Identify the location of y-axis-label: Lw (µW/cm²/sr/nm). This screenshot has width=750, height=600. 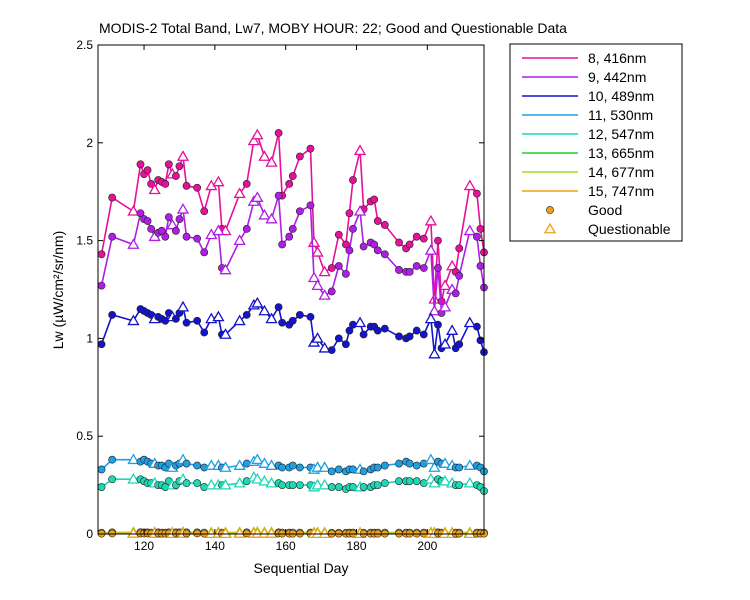
(58, 290).